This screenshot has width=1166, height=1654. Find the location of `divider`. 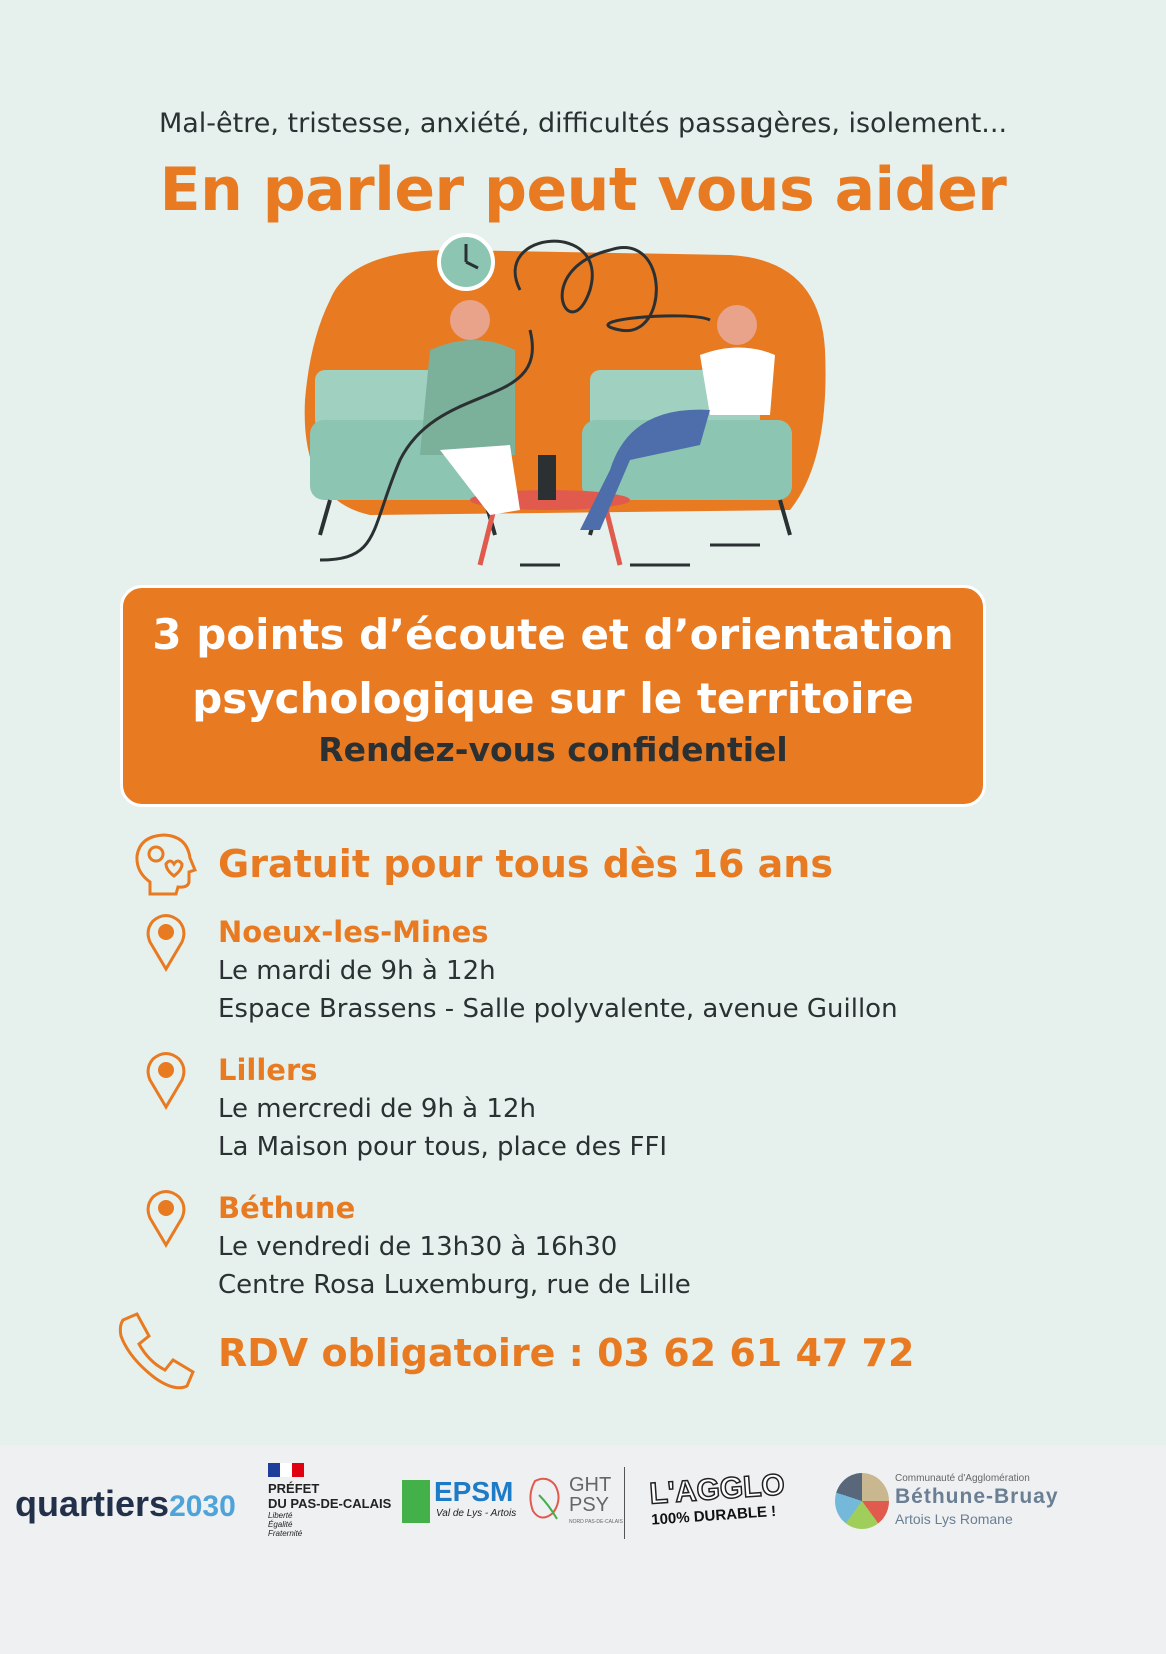

divider is located at coordinates (624, 1503).